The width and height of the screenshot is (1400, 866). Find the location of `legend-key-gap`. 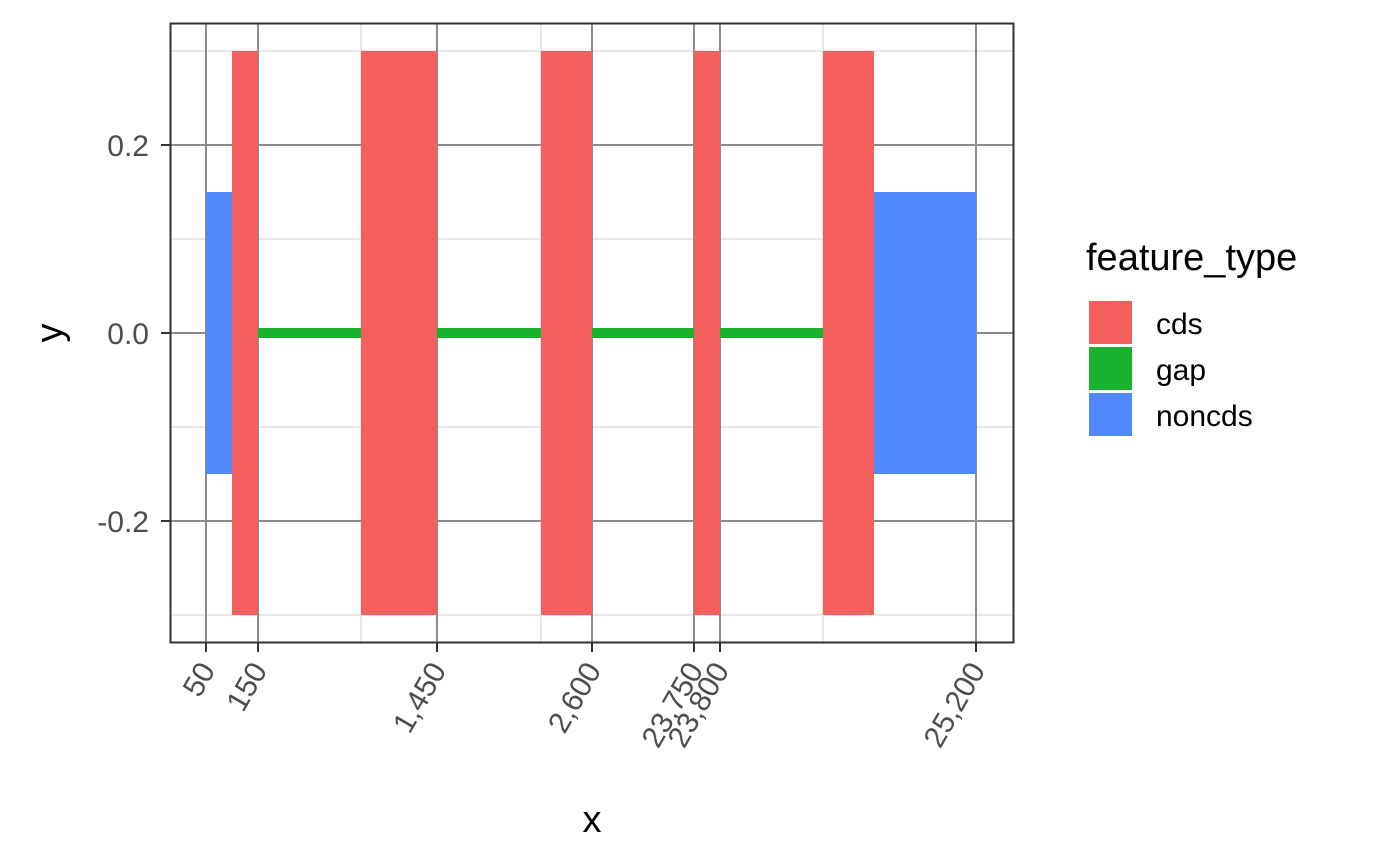

legend-key-gap is located at coordinates (1110, 368).